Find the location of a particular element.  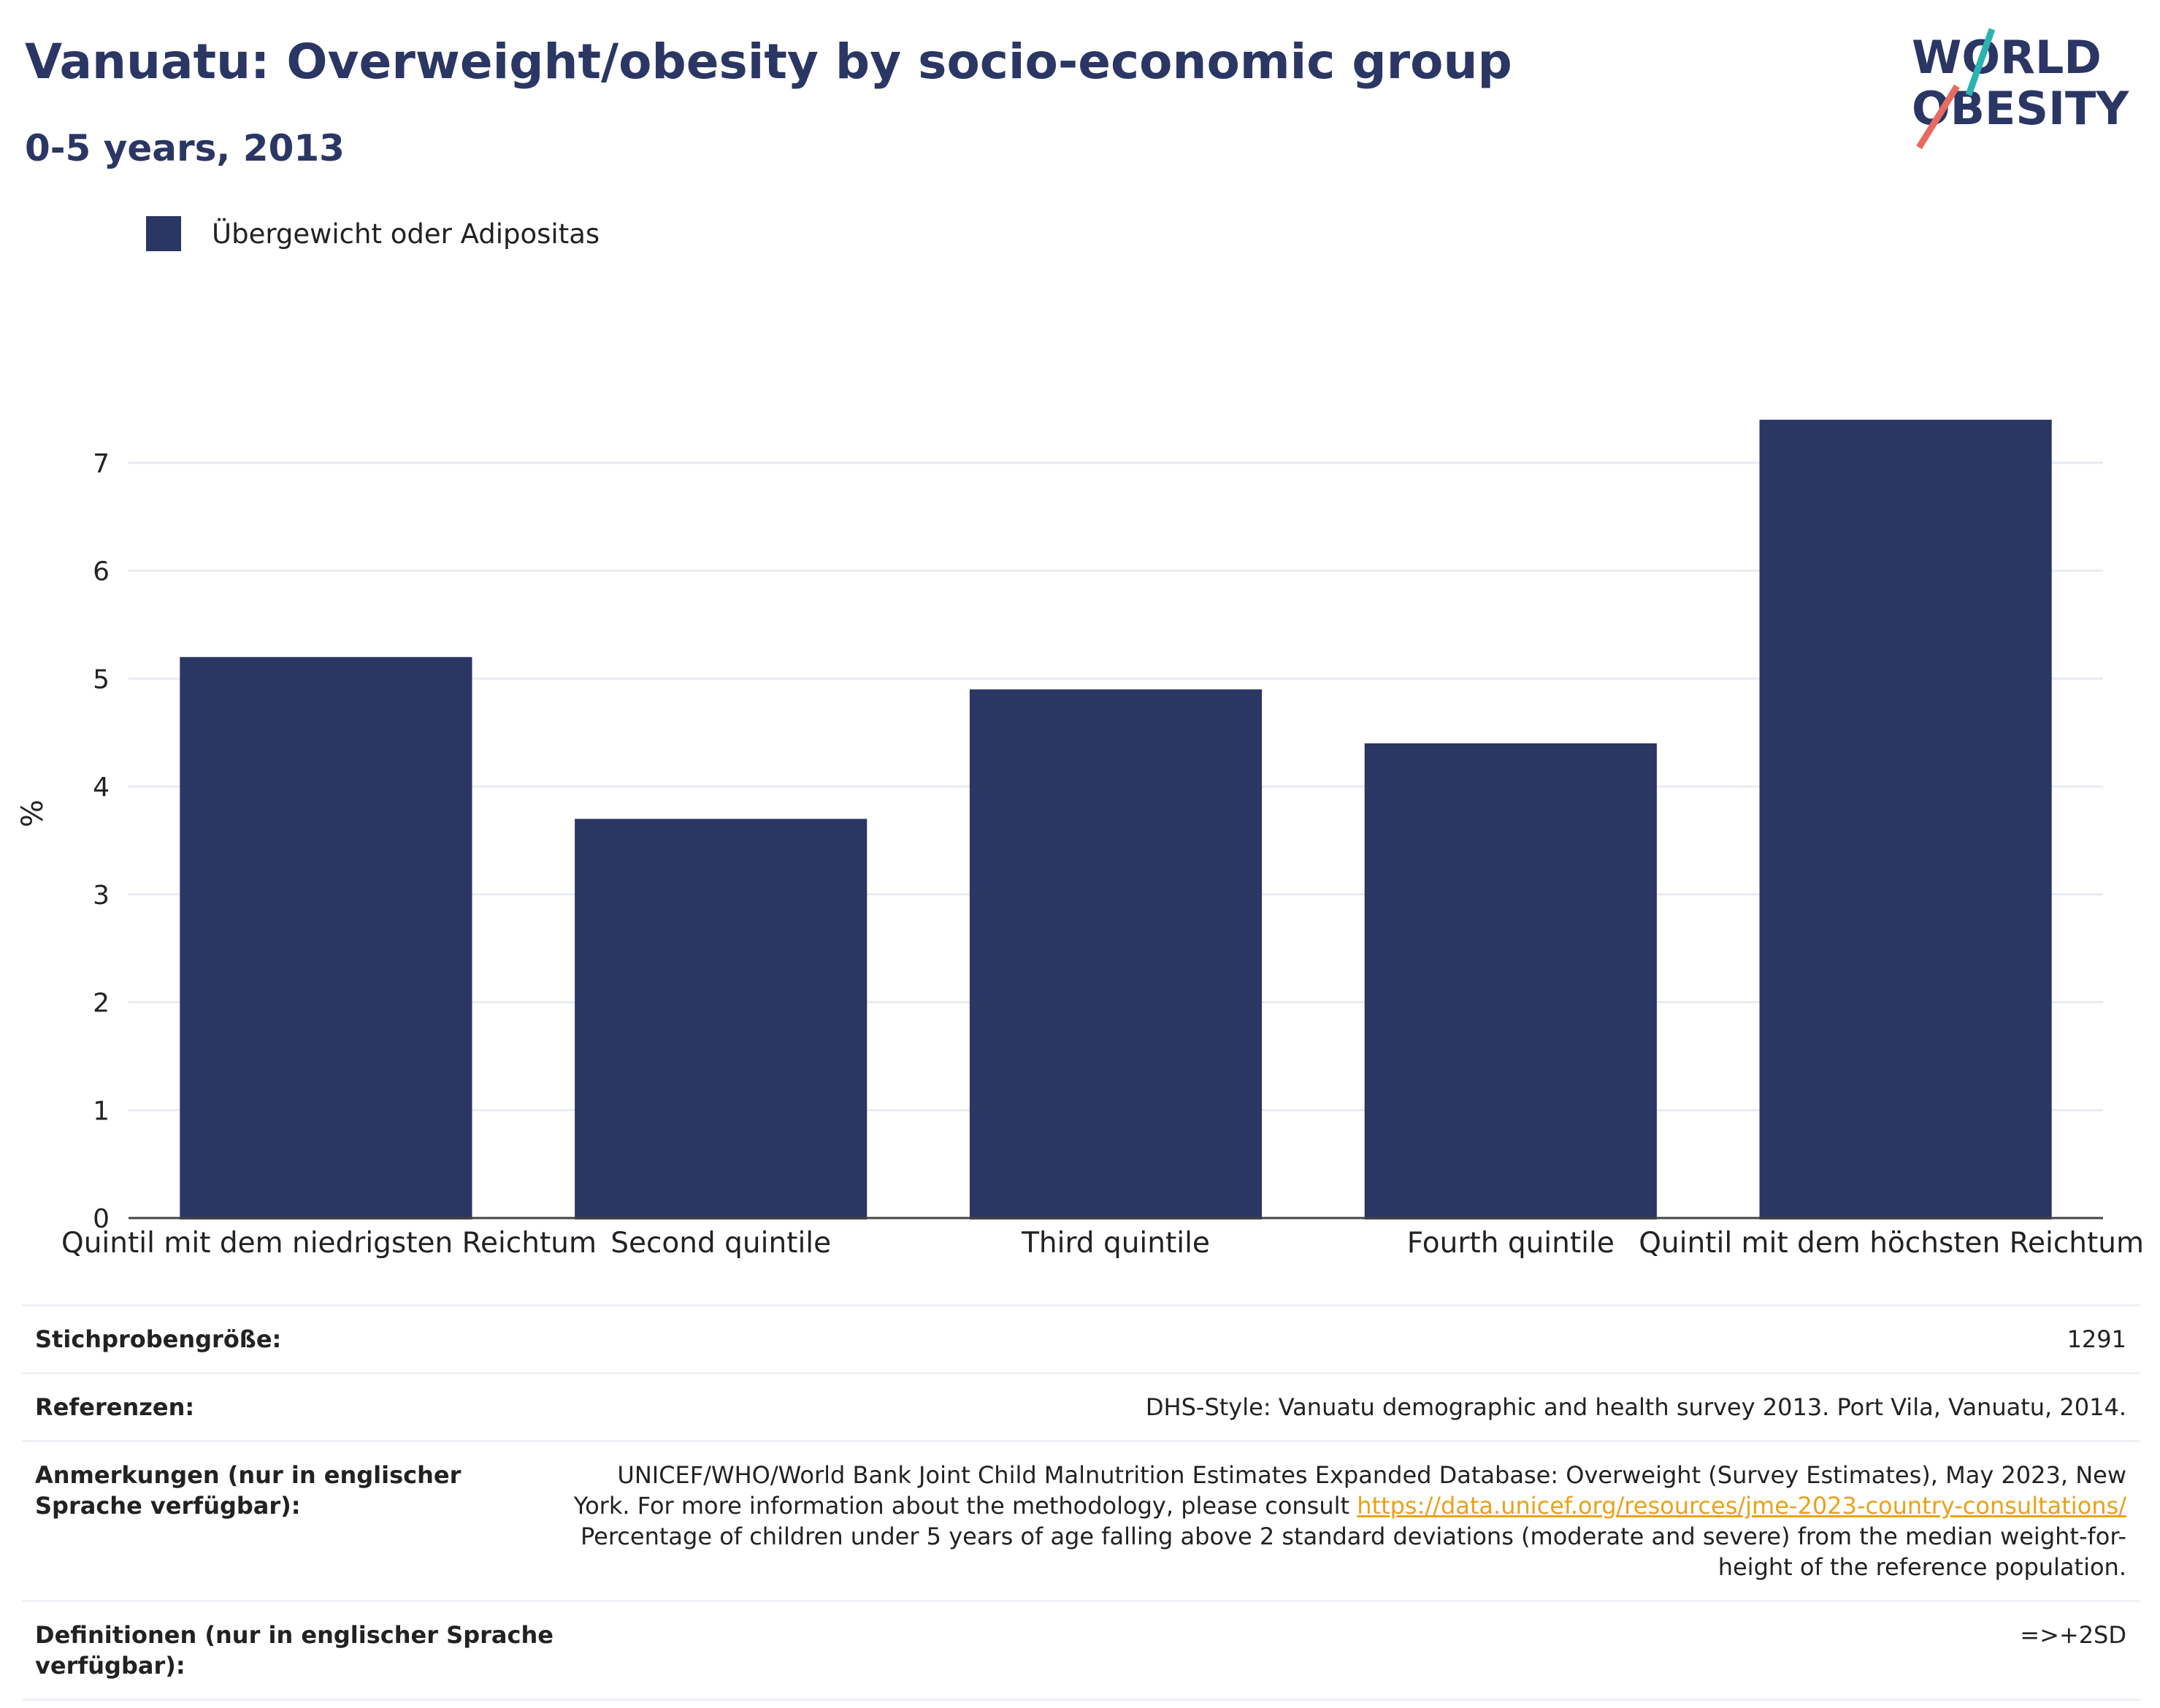

y-tick-label: 0 is located at coordinates (101, 1219).